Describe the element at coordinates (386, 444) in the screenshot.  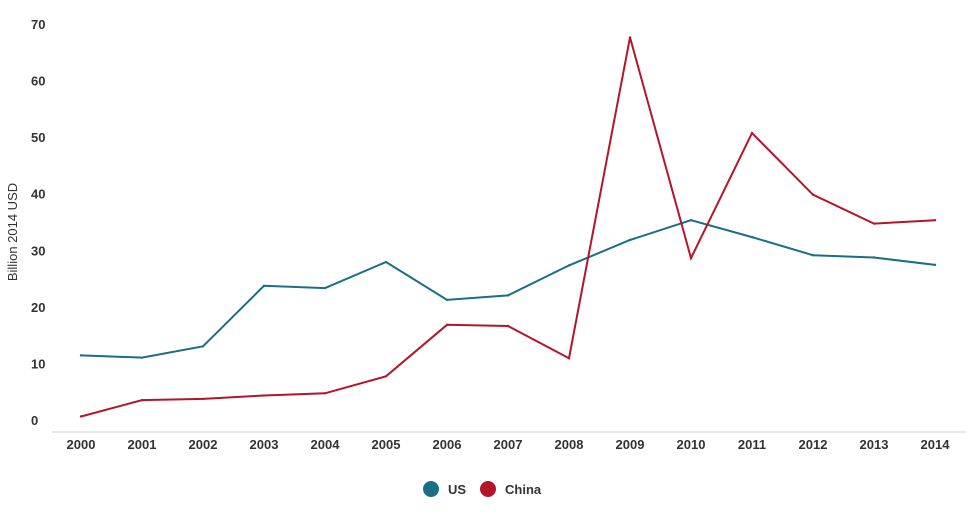
I see `x-tick-label: 2005` at that location.